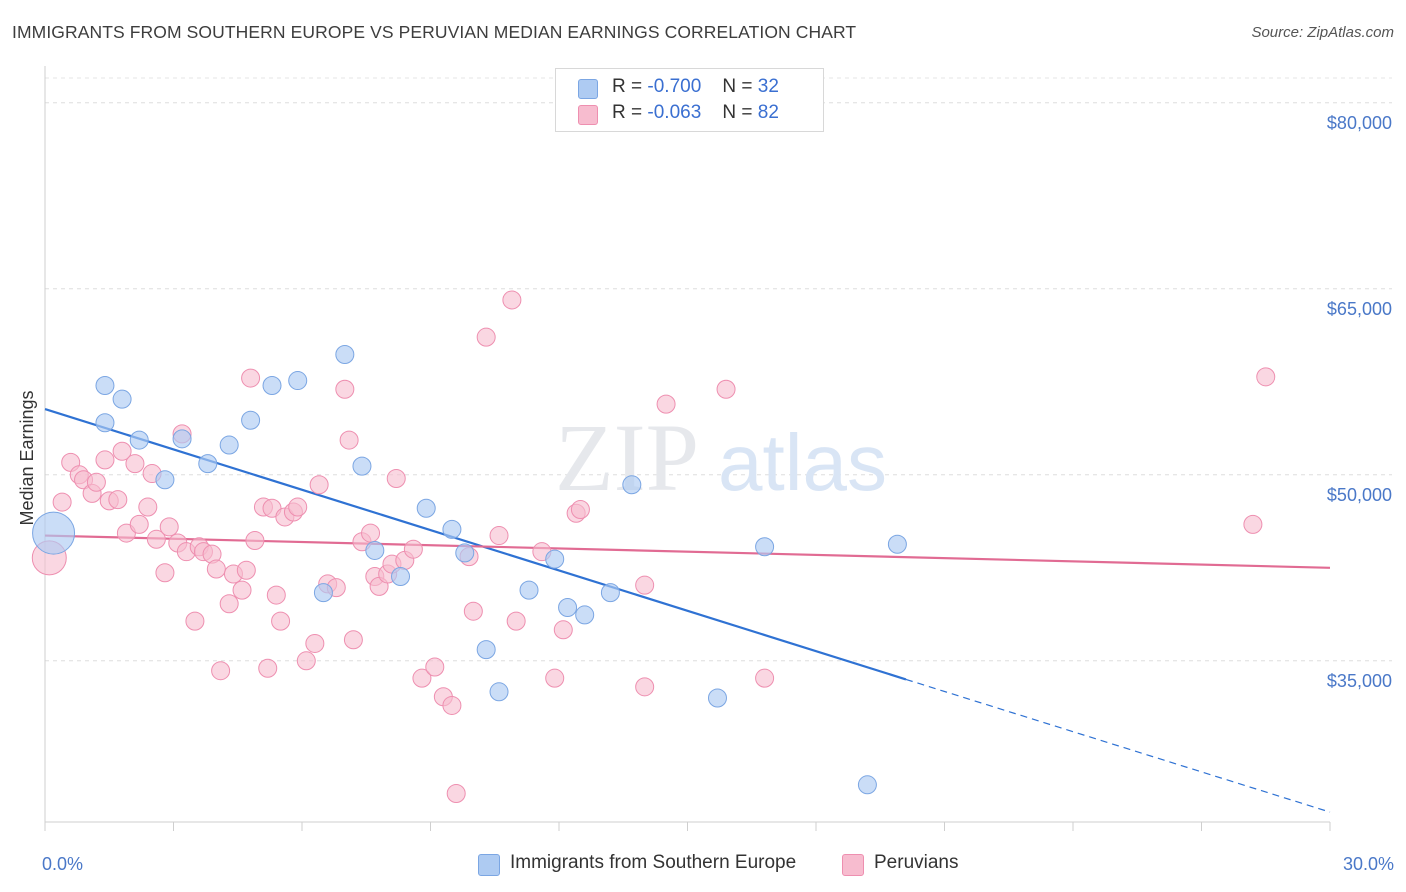 The width and height of the screenshot is (1406, 892). Describe the element at coordinates (1359, 495) in the screenshot. I see `y-tick-label-1: $50,000` at that location.